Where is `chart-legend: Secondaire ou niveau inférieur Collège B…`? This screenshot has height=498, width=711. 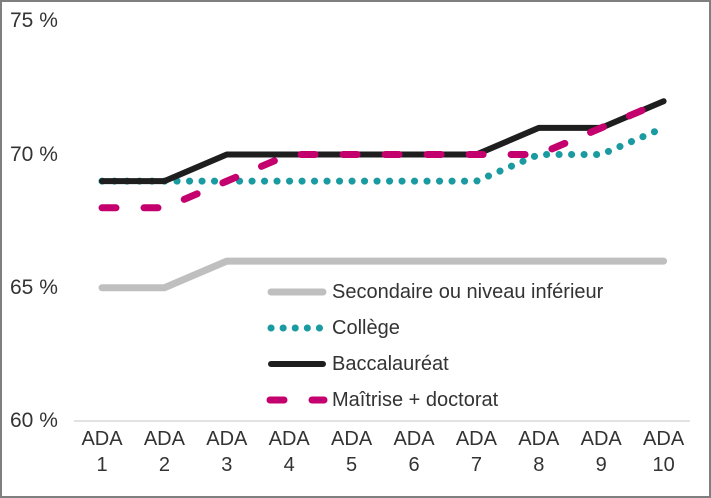 chart-legend: Secondaire ou niveau inférieur Collège B… is located at coordinates (434, 346).